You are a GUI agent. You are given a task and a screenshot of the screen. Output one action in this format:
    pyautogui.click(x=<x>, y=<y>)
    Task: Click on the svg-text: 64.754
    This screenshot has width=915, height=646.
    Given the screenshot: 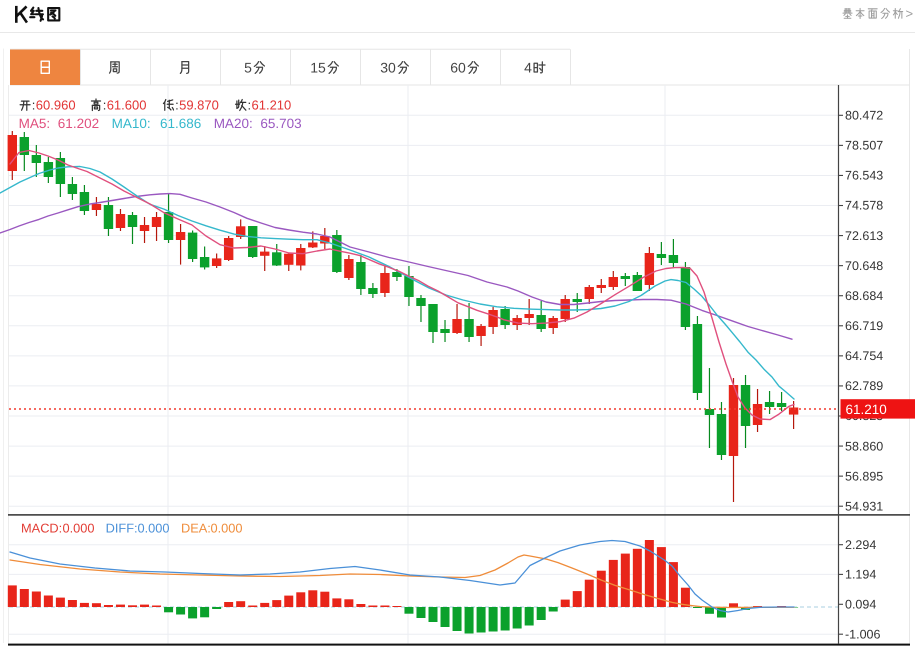 What is the action you would take?
    pyautogui.click(x=864, y=356)
    